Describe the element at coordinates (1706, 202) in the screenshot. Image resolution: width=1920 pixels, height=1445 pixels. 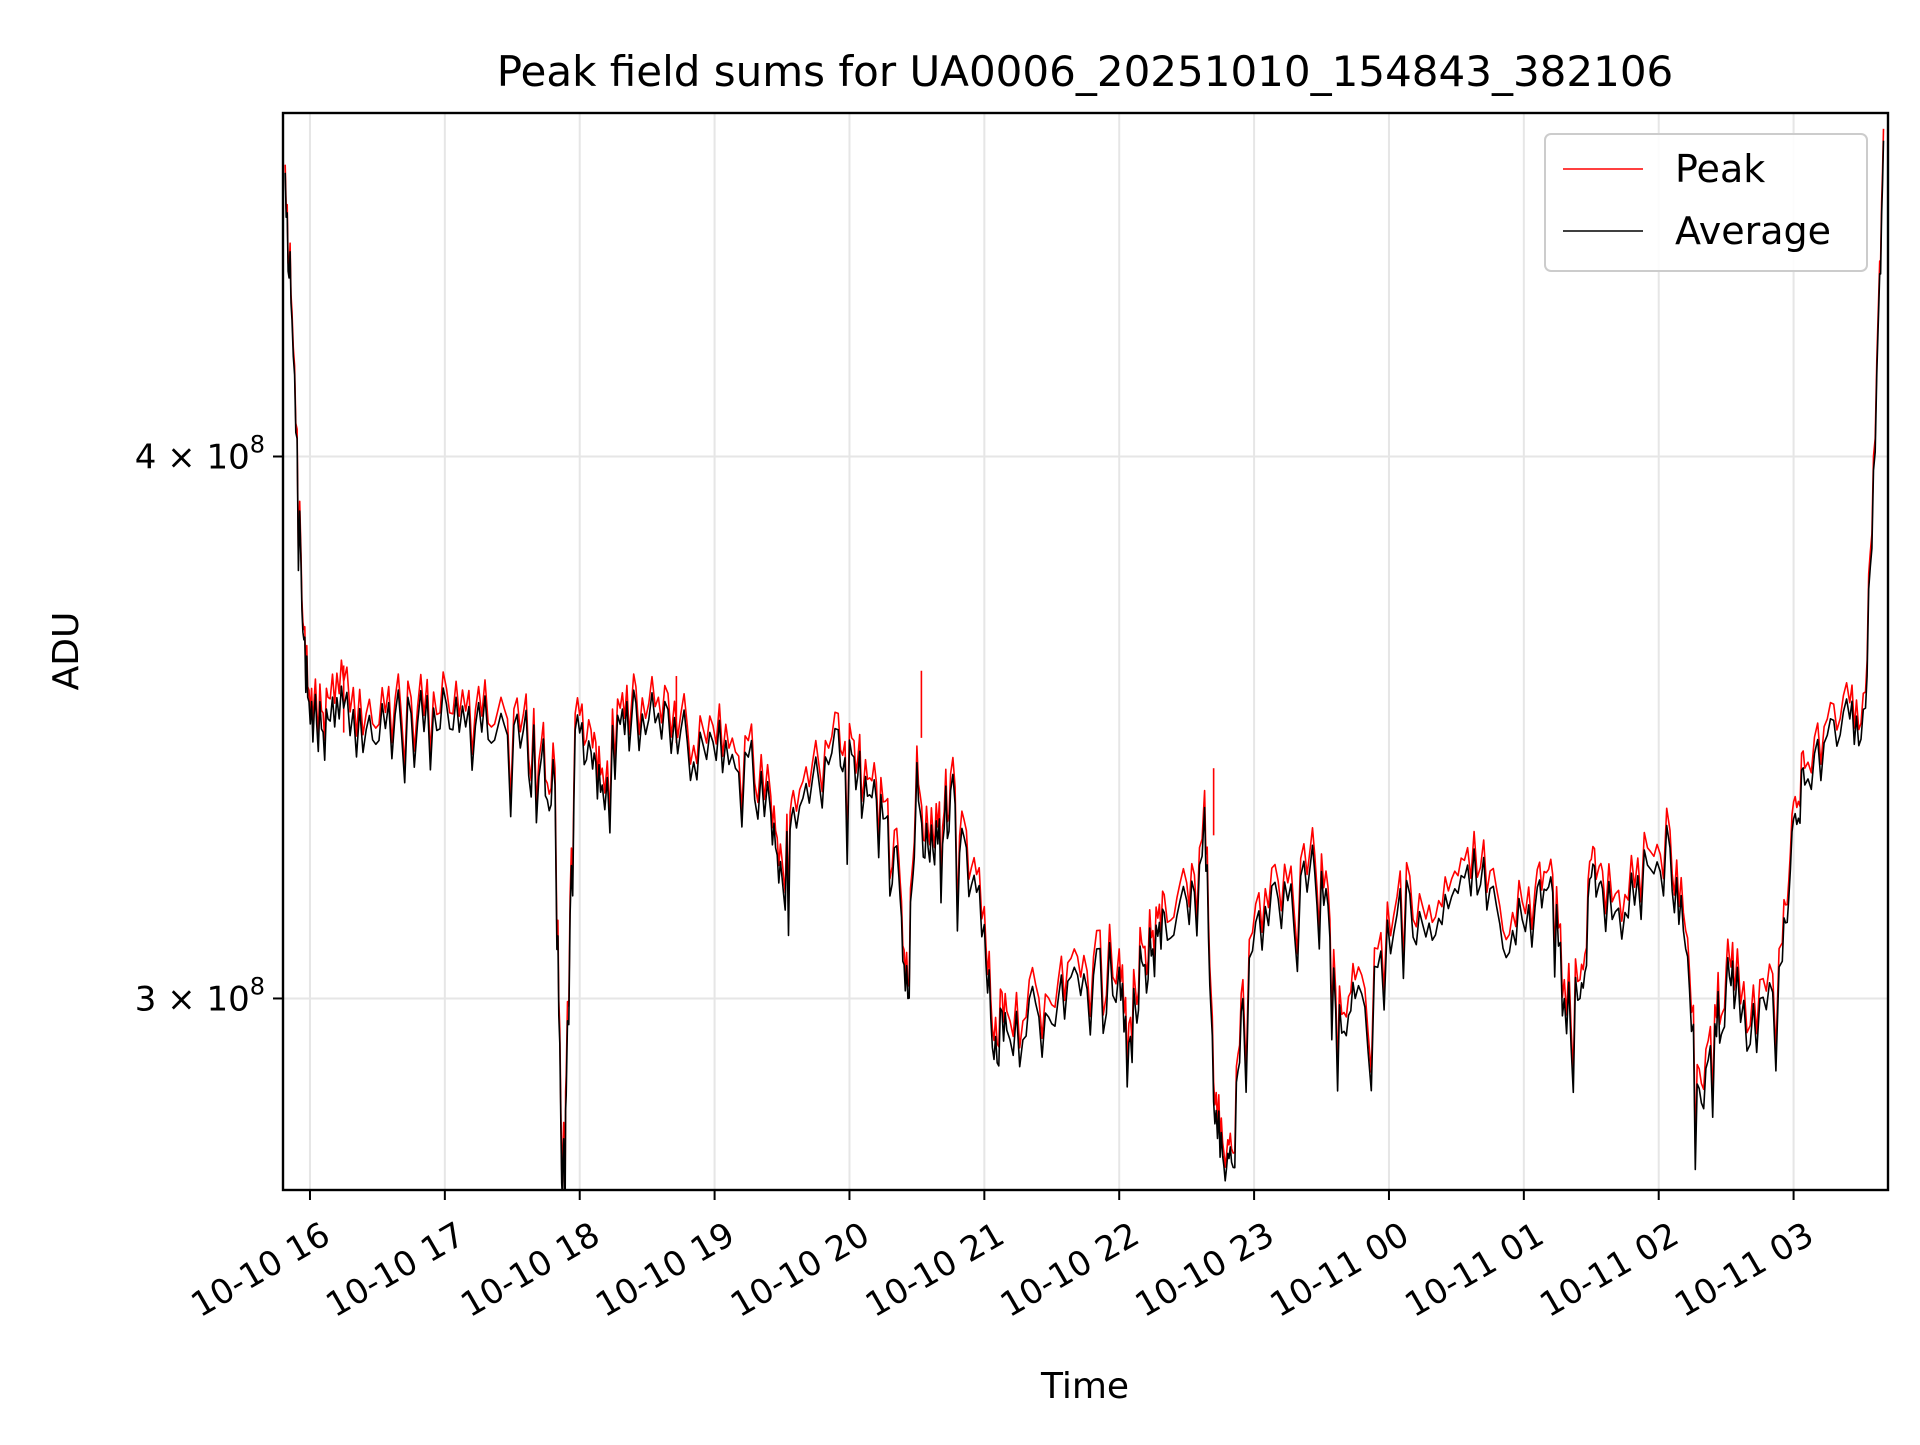
I see `legend: Peak Average` at that location.